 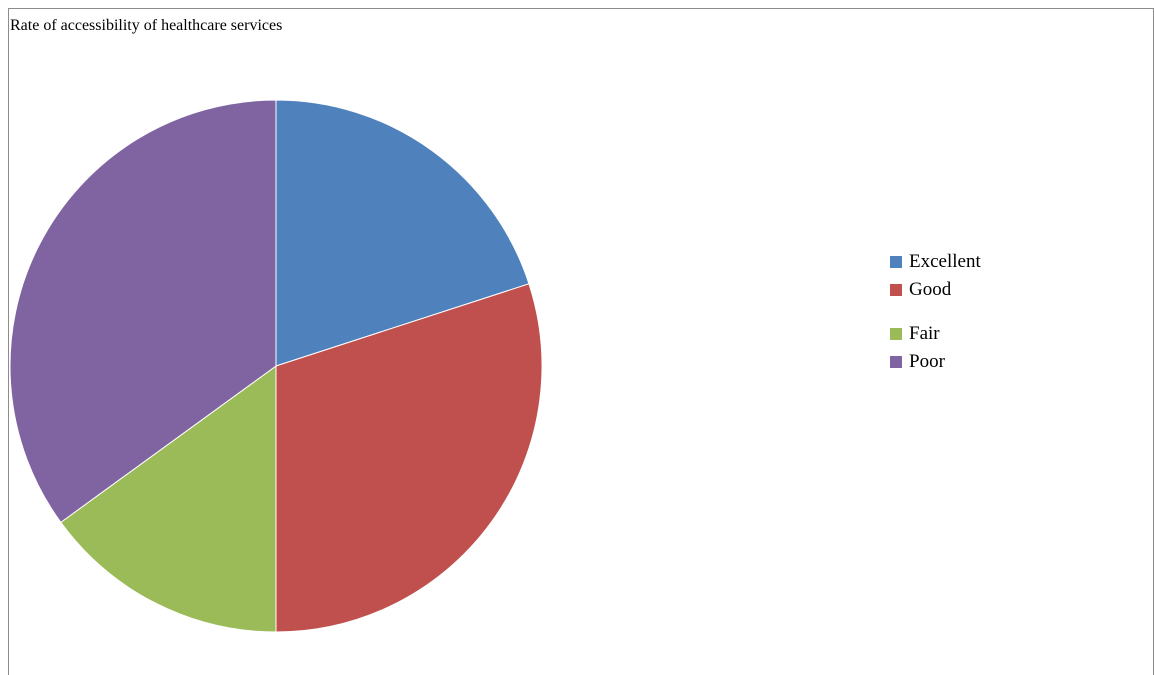 What do you see at coordinates (896, 362) in the screenshot?
I see `legend-swatch-poor` at bounding box center [896, 362].